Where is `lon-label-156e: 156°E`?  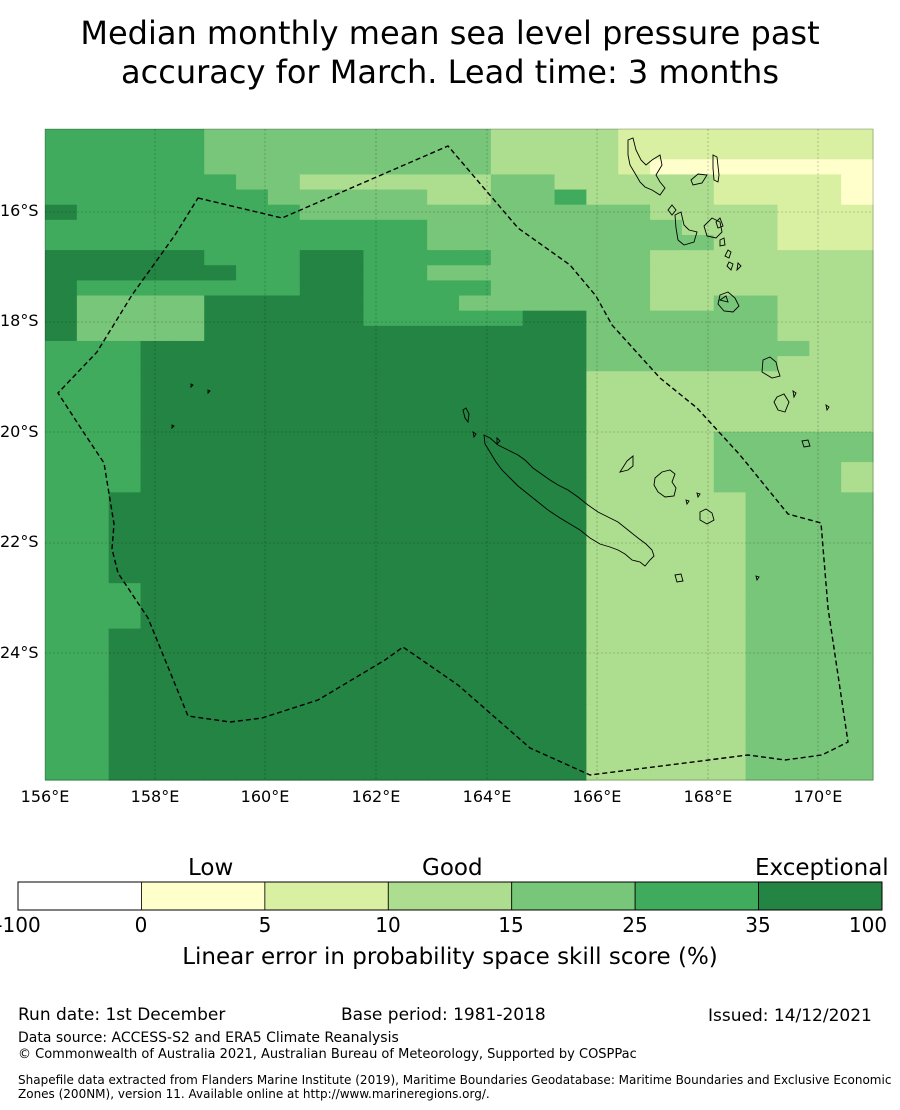
lon-label-156e: 156°E is located at coordinates (45, 796).